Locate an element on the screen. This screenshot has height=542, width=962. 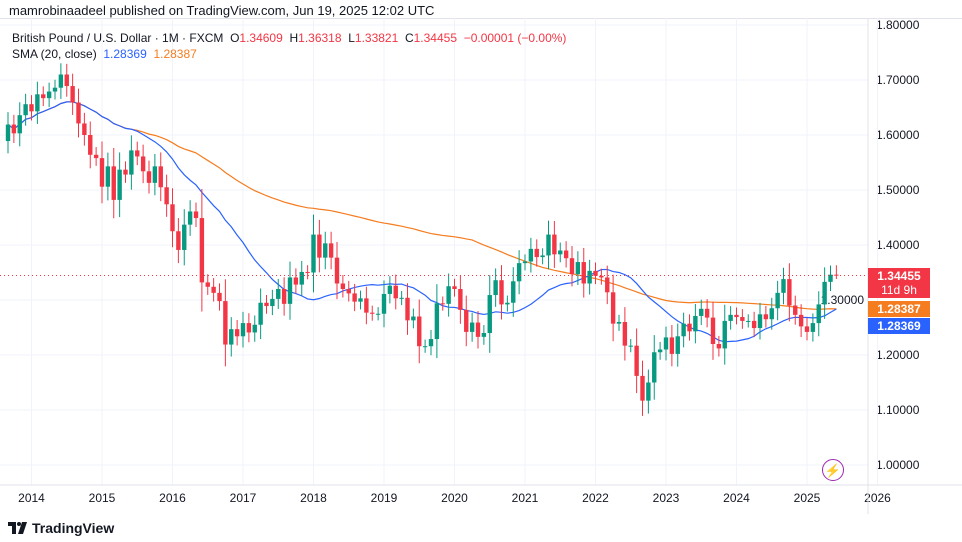
change-value: −0.00001 (−0.00%) is located at coordinates (515, 38).